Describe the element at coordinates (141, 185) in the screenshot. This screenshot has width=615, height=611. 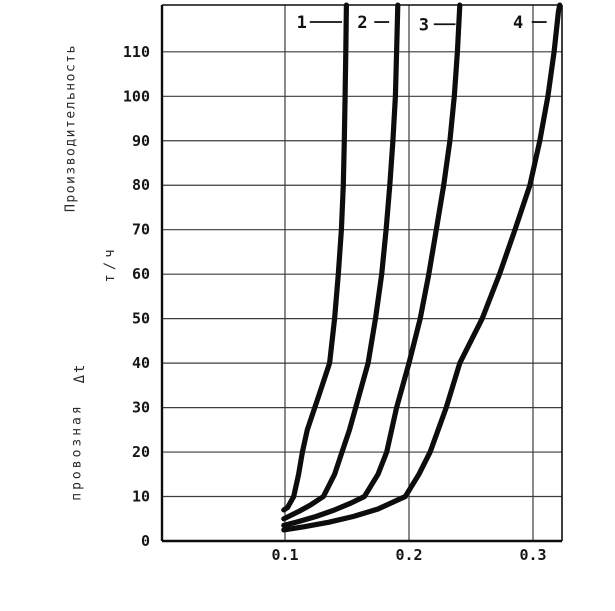
I see `svg-text: 80` at that location.